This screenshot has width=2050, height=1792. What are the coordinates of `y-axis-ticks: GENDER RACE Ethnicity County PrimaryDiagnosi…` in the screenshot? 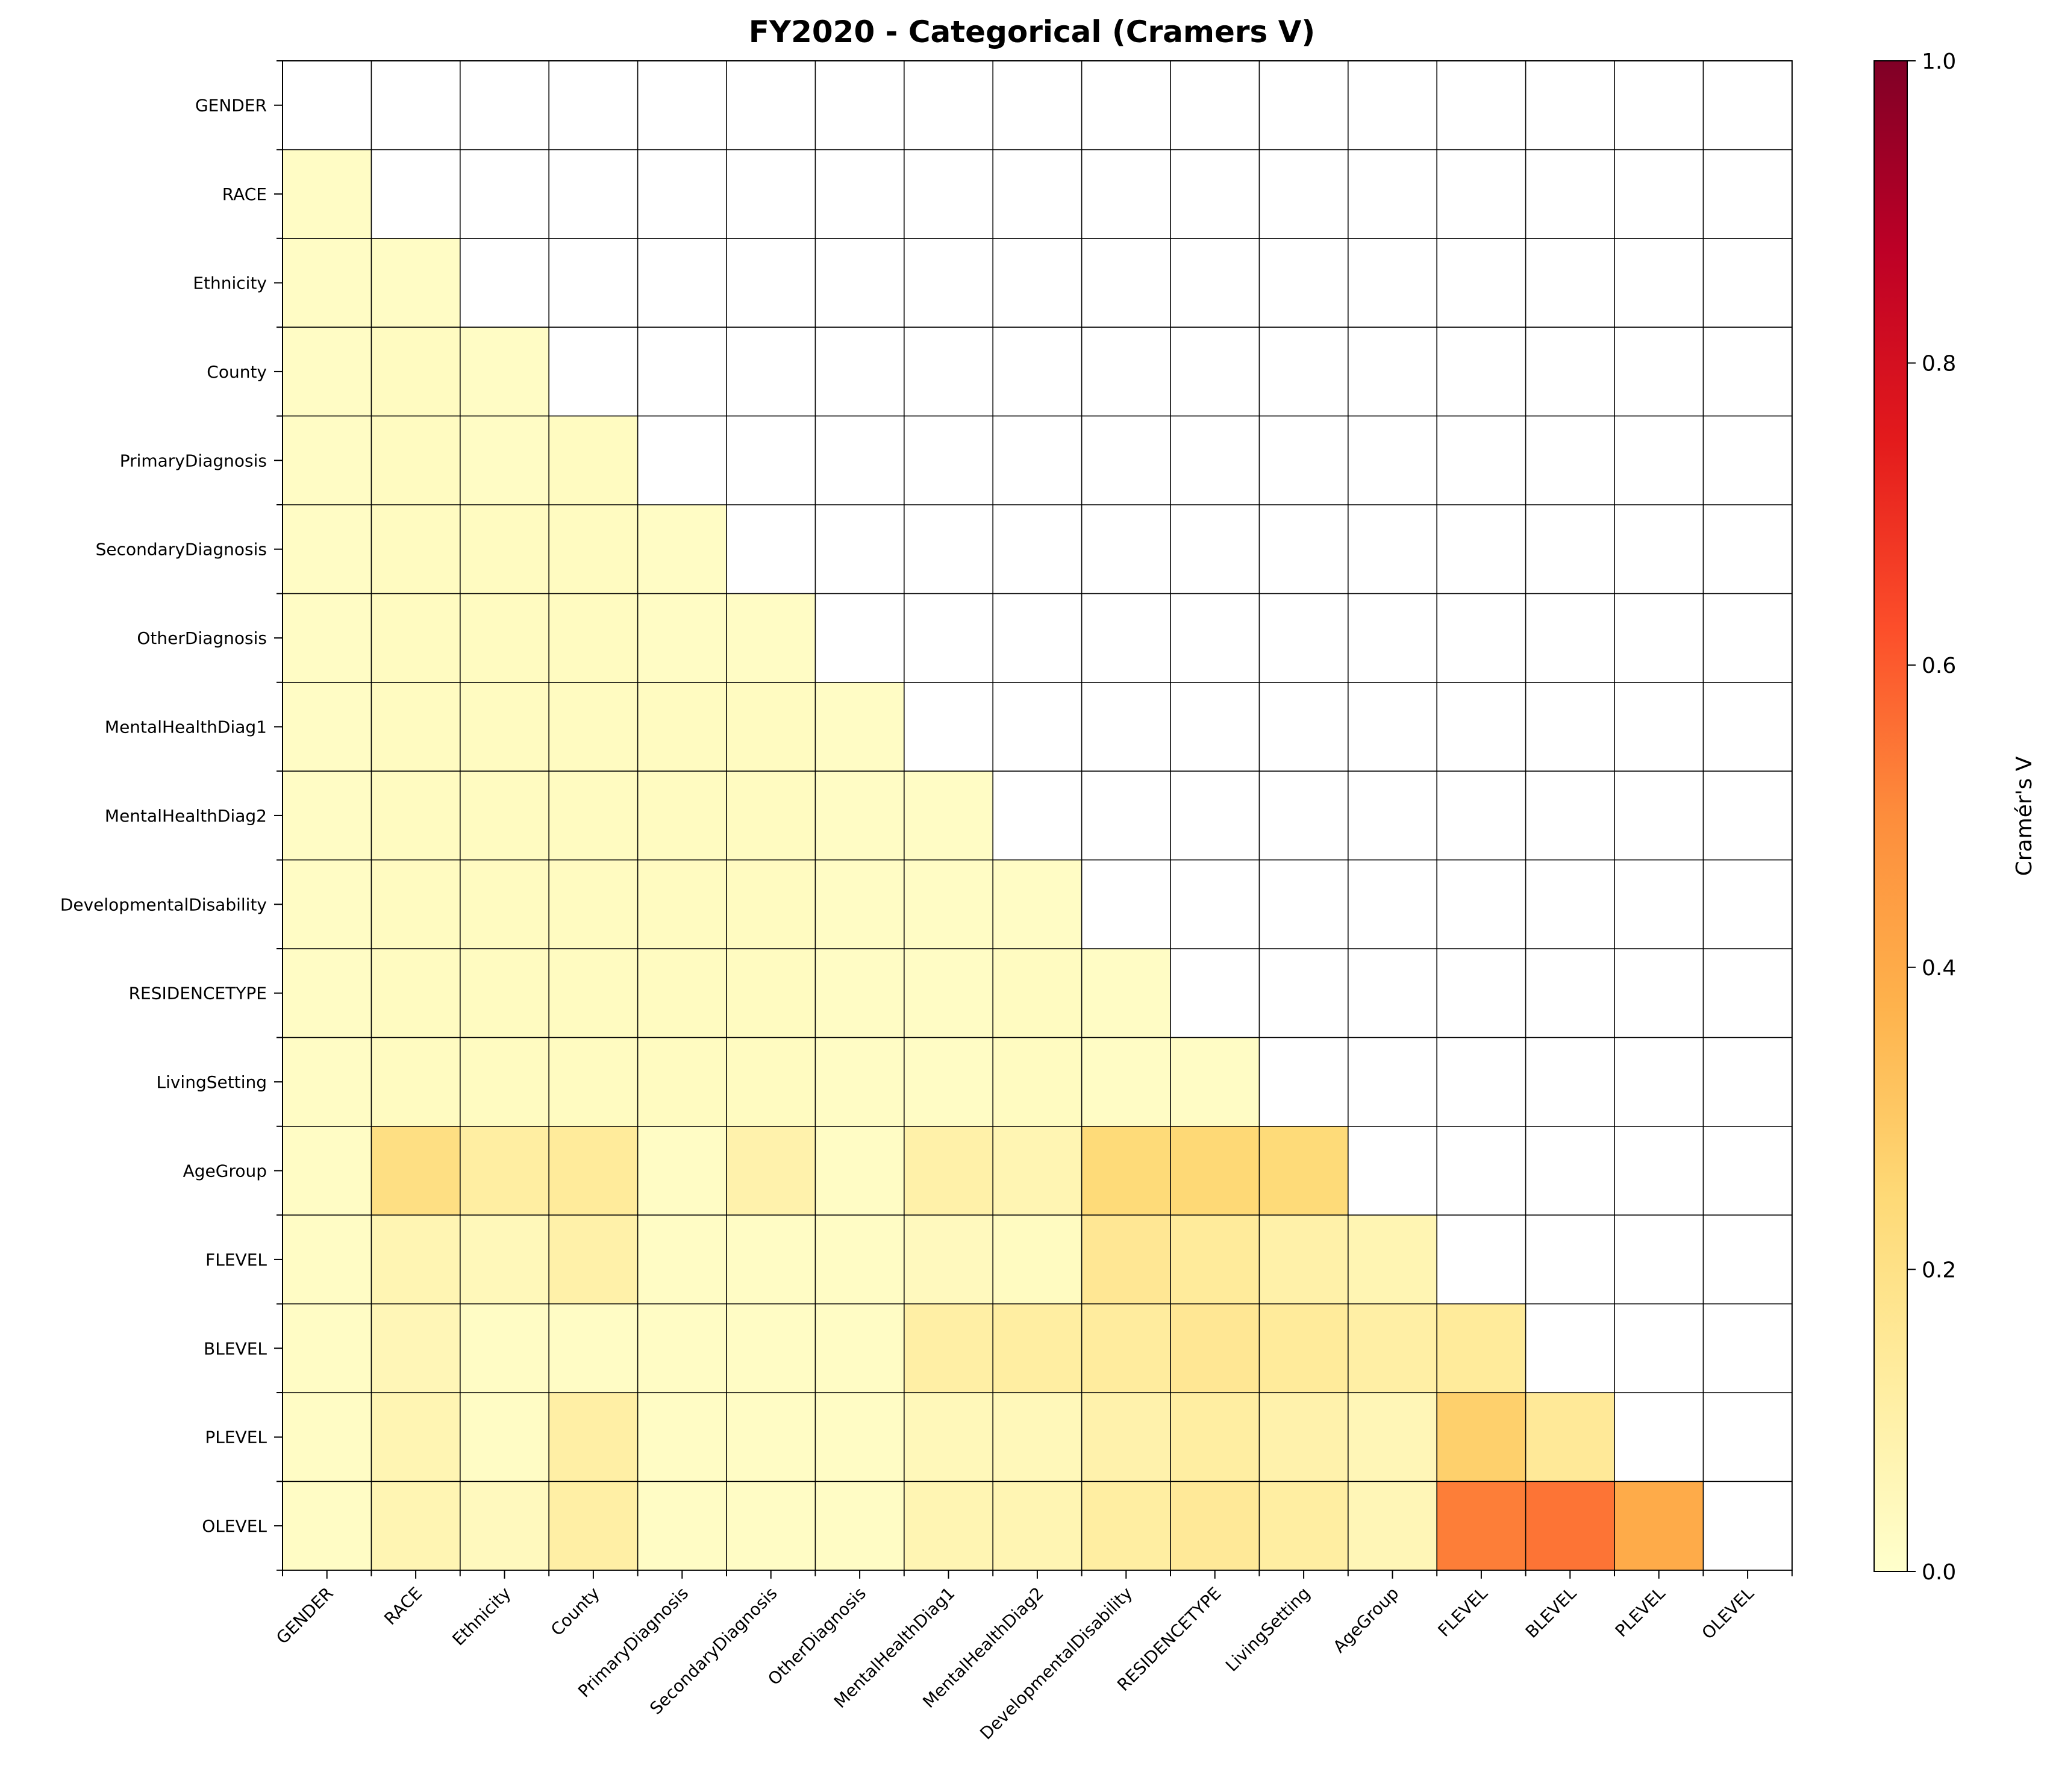 It's located at (171, 815).